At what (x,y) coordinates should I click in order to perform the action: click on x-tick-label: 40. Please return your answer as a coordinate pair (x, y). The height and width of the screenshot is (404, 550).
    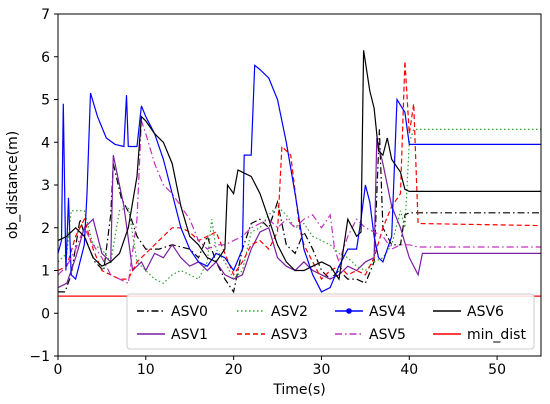
    Looking at the image, I should click on (409, 370).